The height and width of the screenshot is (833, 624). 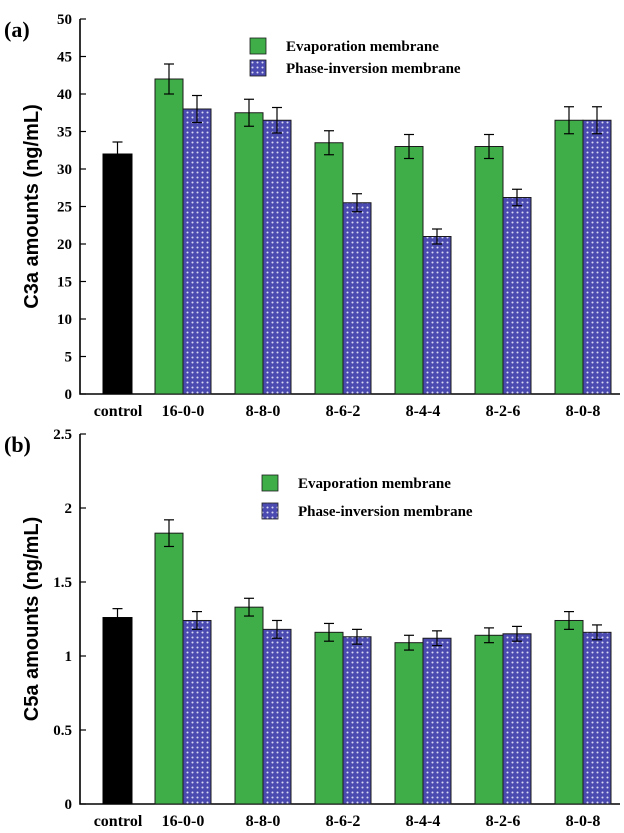 I want to click on y-tick-label: 2, so click(x=69, y=509).